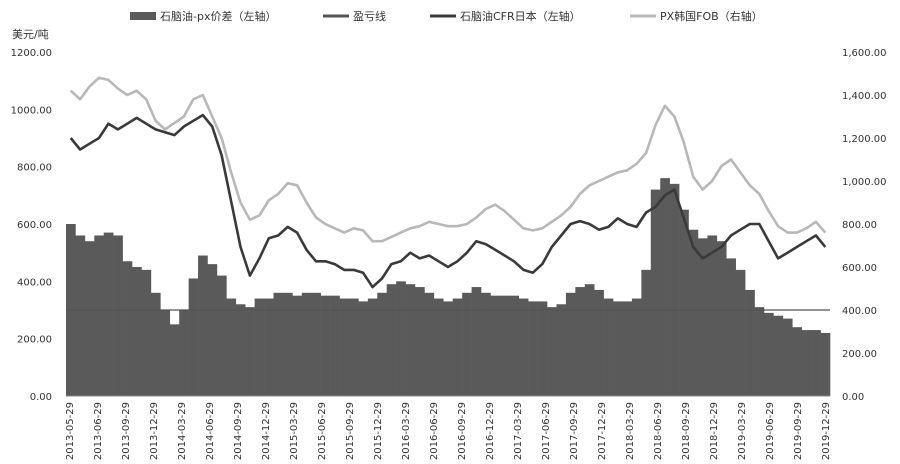 The image size is (900, 464). I want to click on x-tick-label: 2018-03-29, so click(630, 431).